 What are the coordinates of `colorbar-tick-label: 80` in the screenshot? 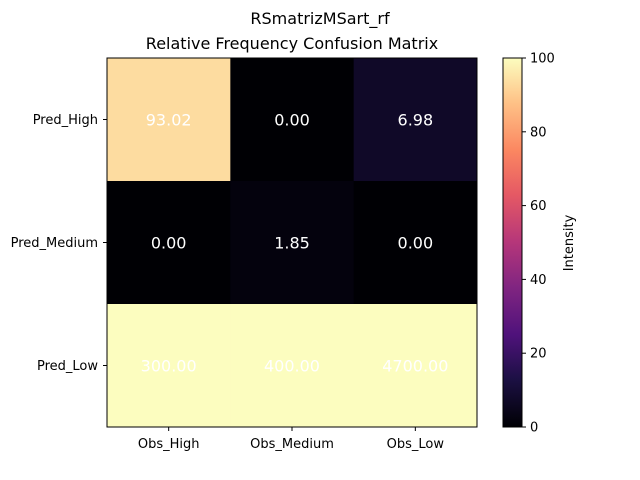 It's located at (538, 132).